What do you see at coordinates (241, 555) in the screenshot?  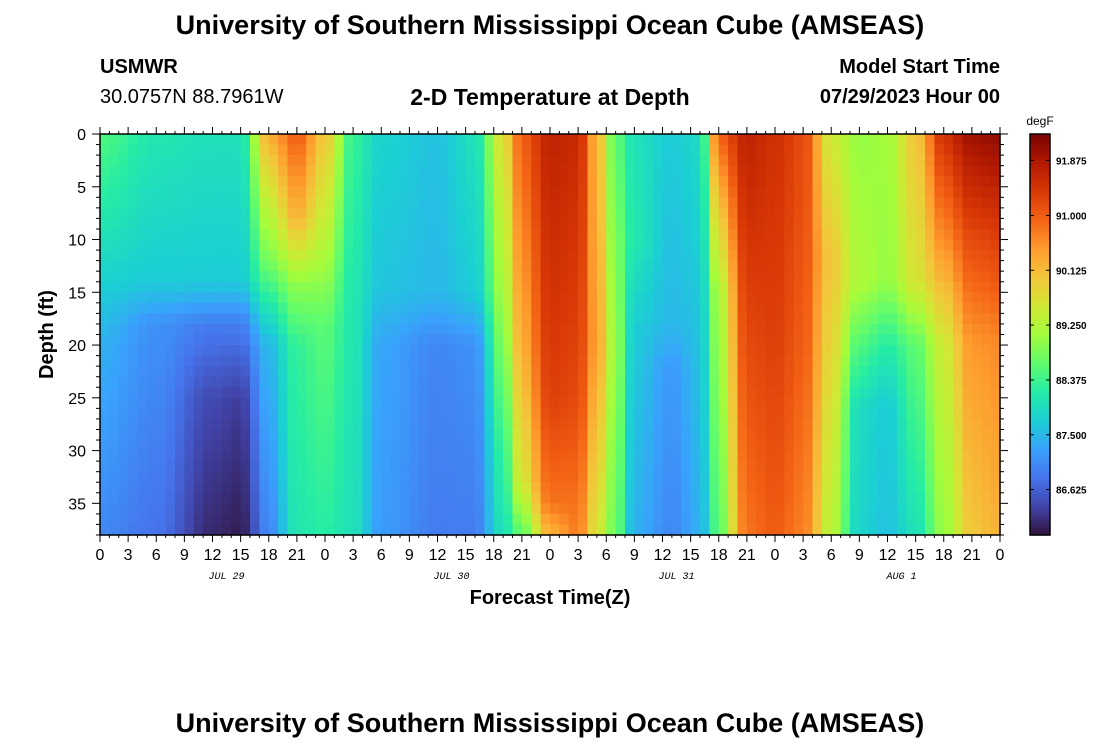 I see `x-tick-label: 15` at bounding box center [241, 555].